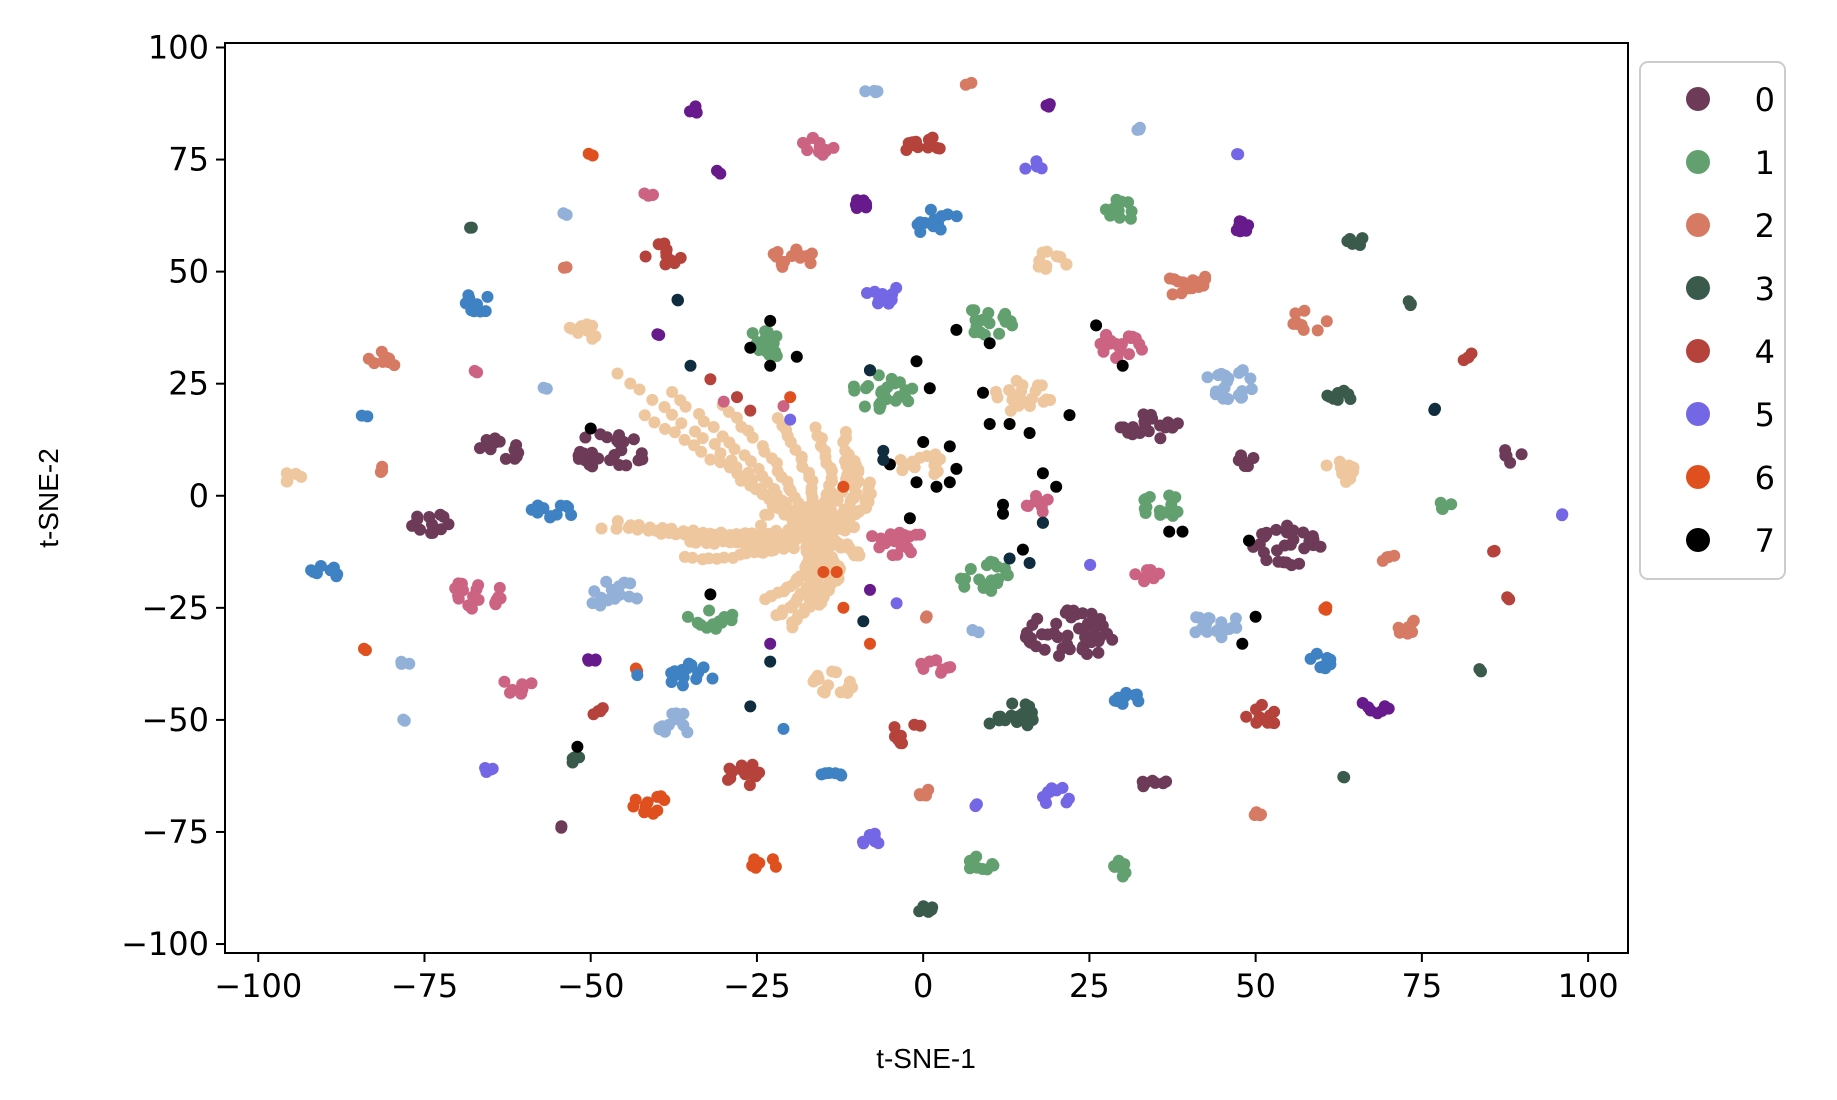 This screenshot has height=1100, width=1837. Describe the element at coordinates (1765, 163) in the screenshot. I see `legend-label: 1` at that location.